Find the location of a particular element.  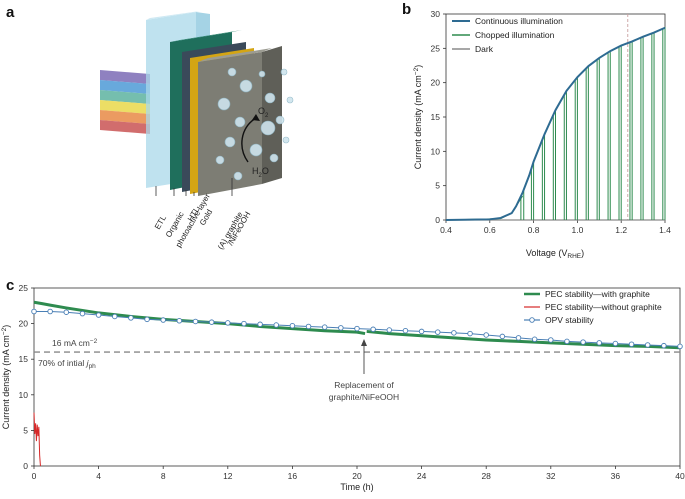

chart-b-ytick-label: 30 is located at coordinates (436, 14).